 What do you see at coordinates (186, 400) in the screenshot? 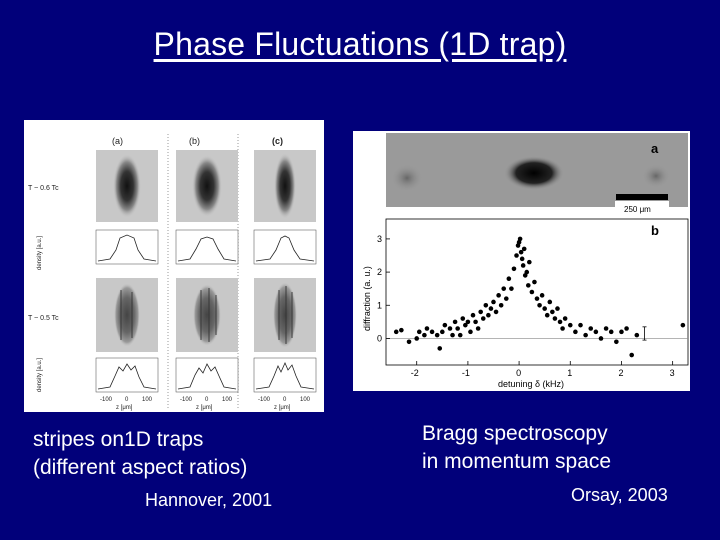
I see `tick-label-b-neg: -100` at bounding box center [186, 400].